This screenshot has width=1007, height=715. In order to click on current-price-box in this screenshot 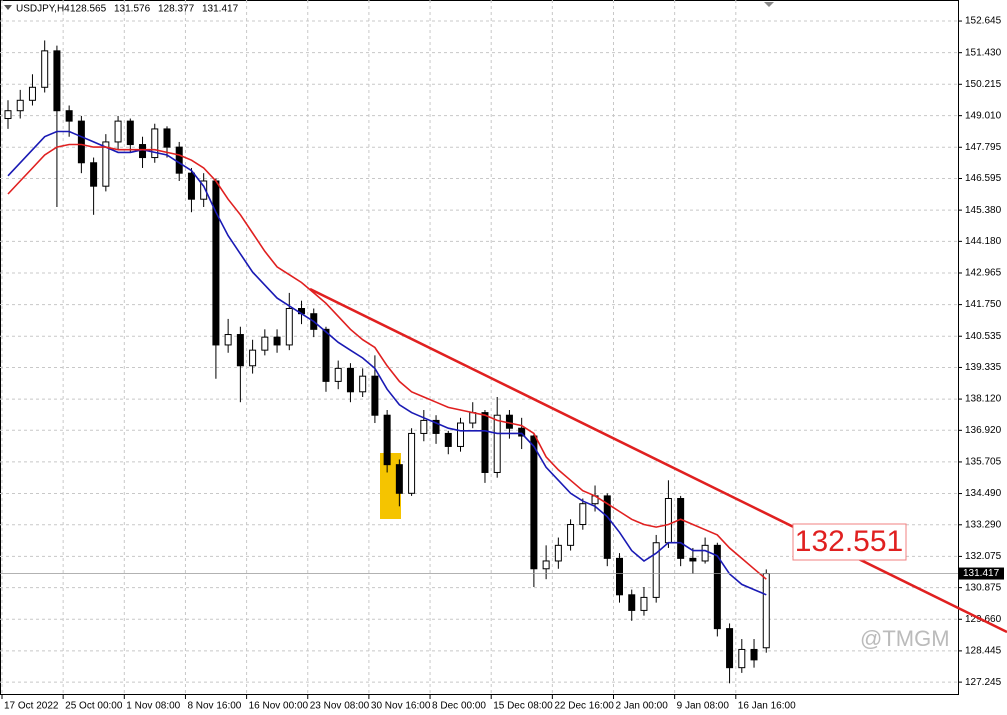, I will do `click(981, 573)`.